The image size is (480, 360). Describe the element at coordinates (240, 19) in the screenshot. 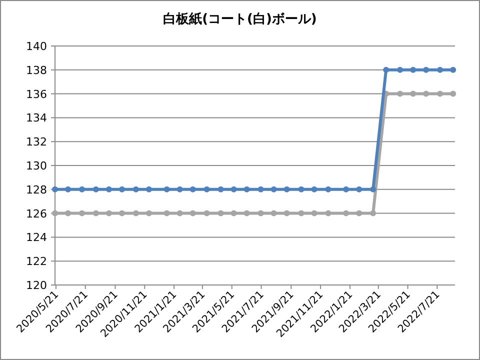

I see `title: 白板紙(コート(白)ボール)` at that location.